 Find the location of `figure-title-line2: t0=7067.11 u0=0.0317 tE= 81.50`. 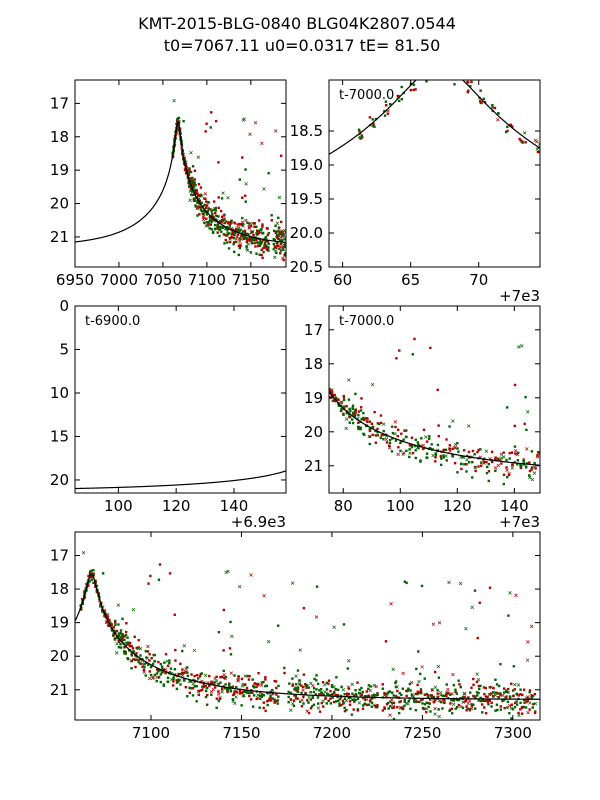

figure-title-line2: t0=7067.11 u0=0.0317 tE= 81.50 is located at coordinates (302, 45).